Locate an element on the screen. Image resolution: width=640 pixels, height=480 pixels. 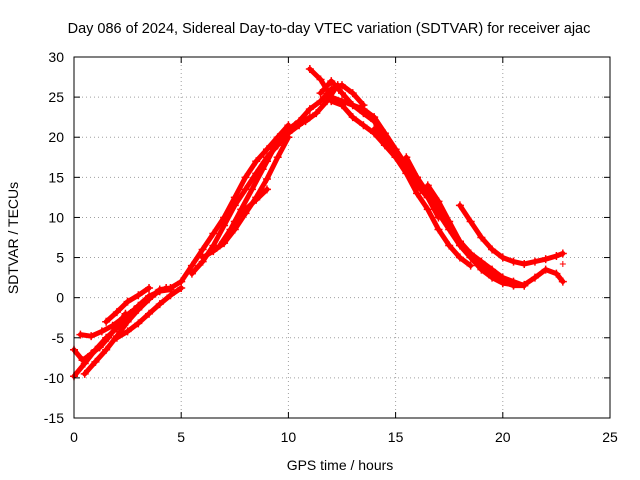
y-axis-label: SDTVAR / TECUs is located at coordinates (13, 238).